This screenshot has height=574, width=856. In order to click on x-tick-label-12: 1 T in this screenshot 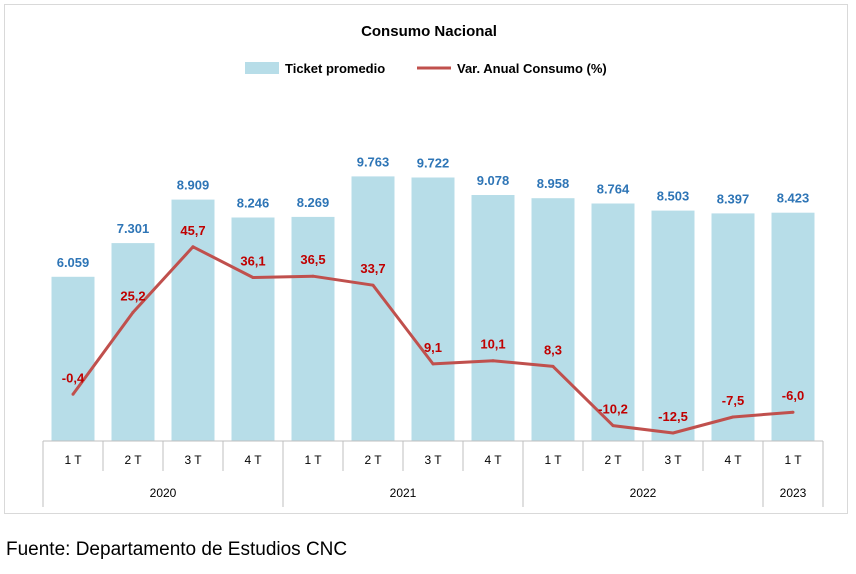, I will do `click(793, 460)`.